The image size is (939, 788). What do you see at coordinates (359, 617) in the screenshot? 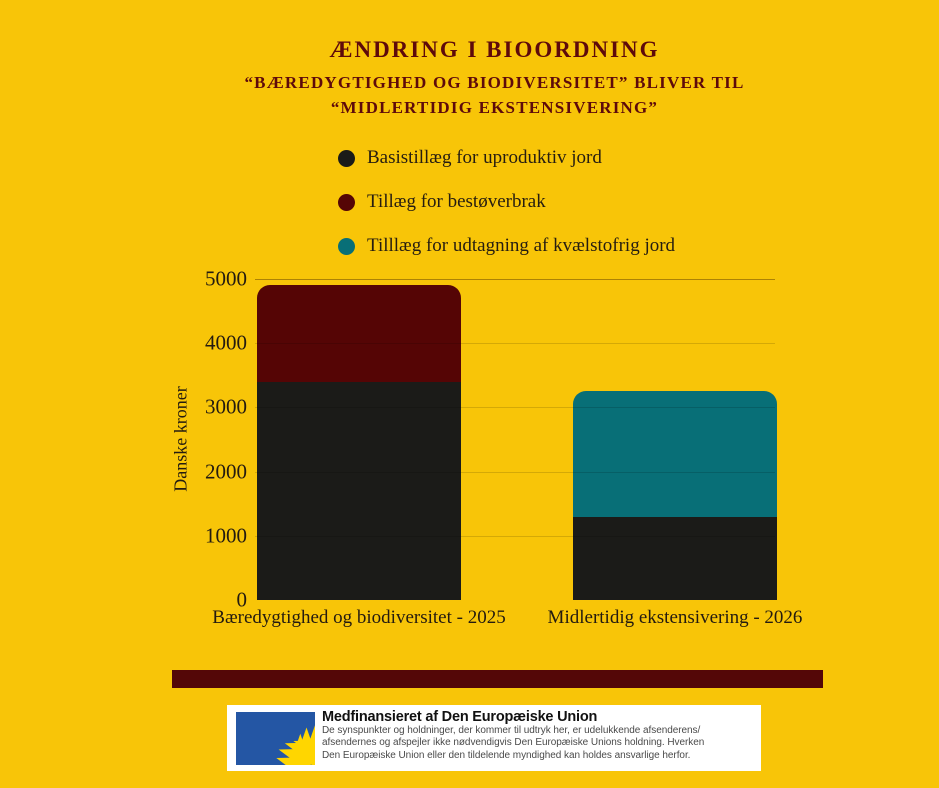
I see `x-axis-label-2025: Bæredygtighed og biodiversitet - 2025` at bounding box center [359, 617].